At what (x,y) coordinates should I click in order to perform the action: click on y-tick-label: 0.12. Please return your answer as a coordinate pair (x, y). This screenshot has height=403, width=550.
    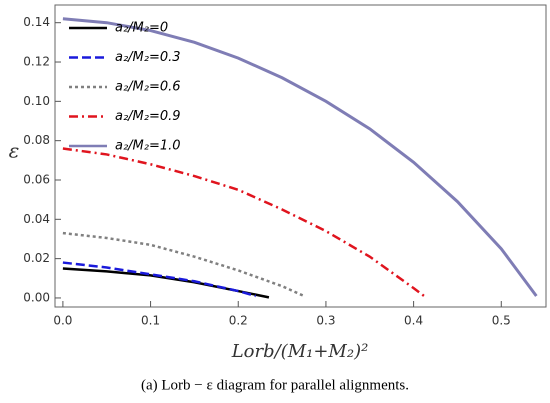
    Looking at the image, I should click on (36, 62).